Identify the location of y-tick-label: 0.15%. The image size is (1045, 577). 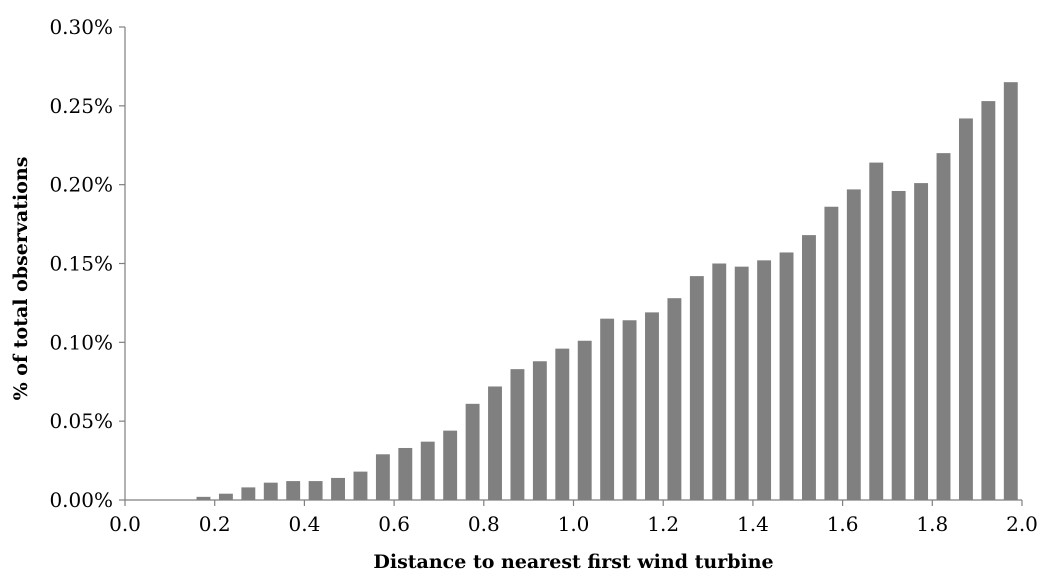
(81, 264).